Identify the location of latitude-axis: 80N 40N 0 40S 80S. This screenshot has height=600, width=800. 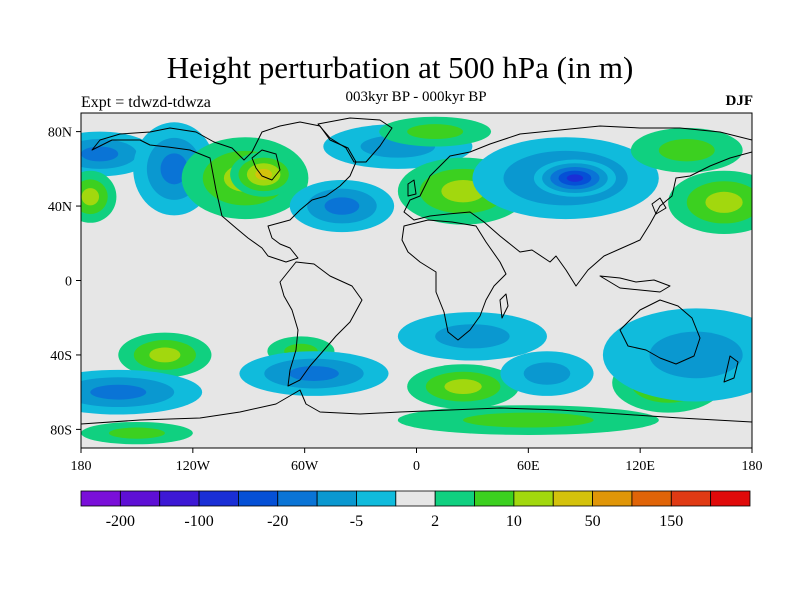
(64, 282).